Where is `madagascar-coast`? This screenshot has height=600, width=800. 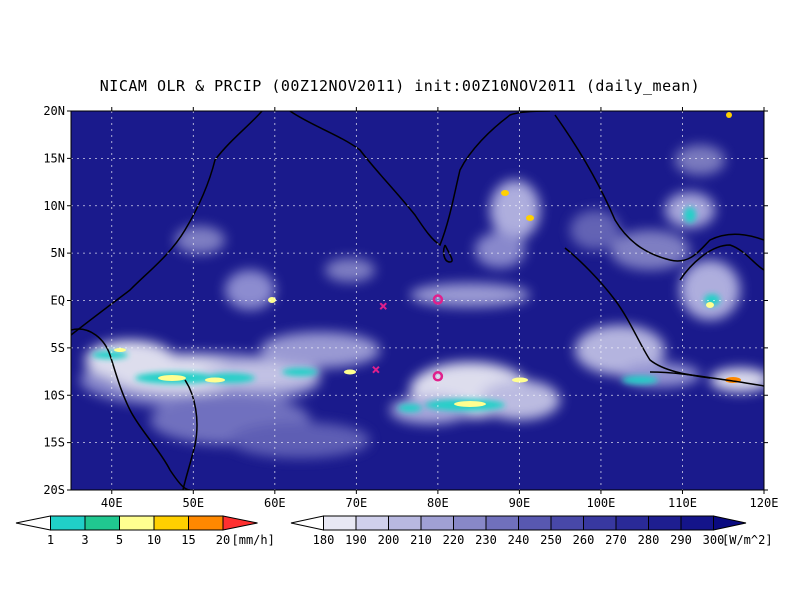 madagascar-coast is located at coordinates (190, 434).